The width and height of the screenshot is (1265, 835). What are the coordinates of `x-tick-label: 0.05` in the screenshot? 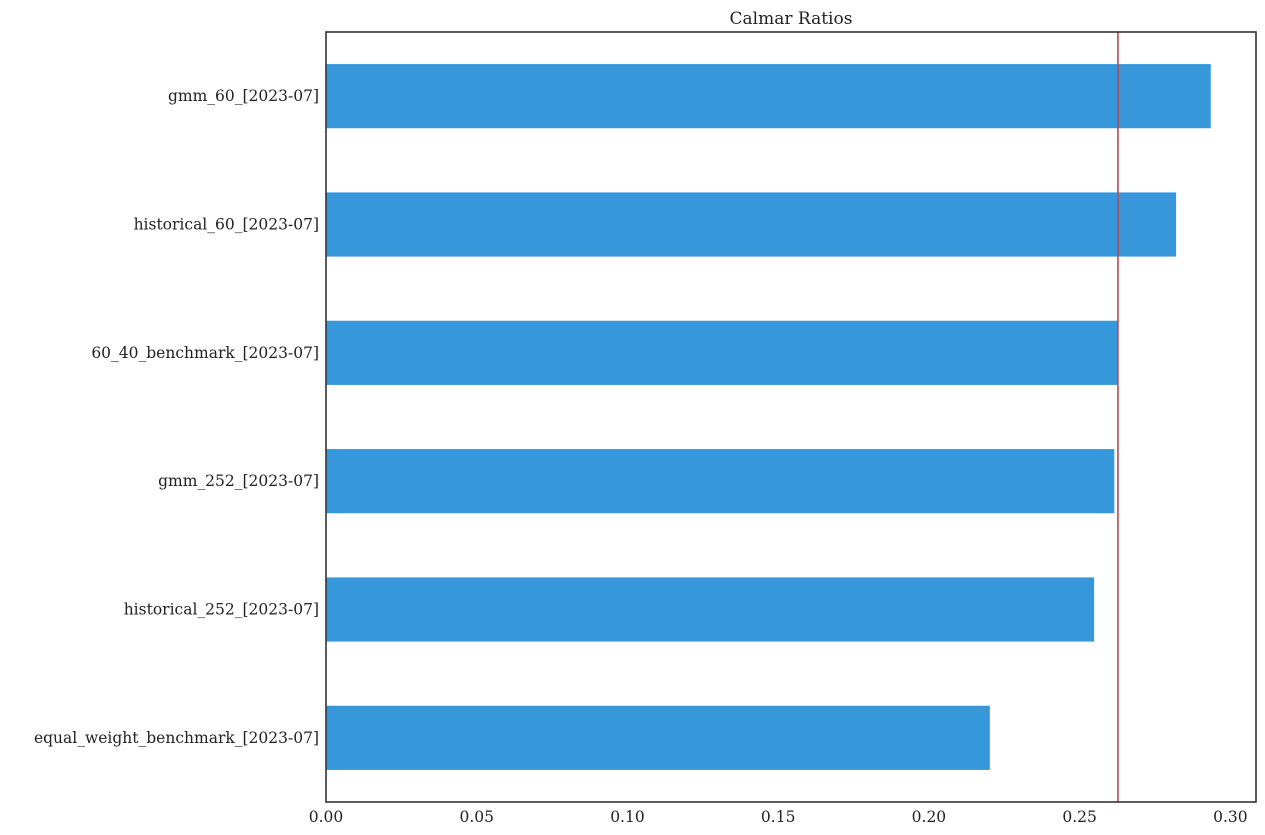 It's located at (476, 817).